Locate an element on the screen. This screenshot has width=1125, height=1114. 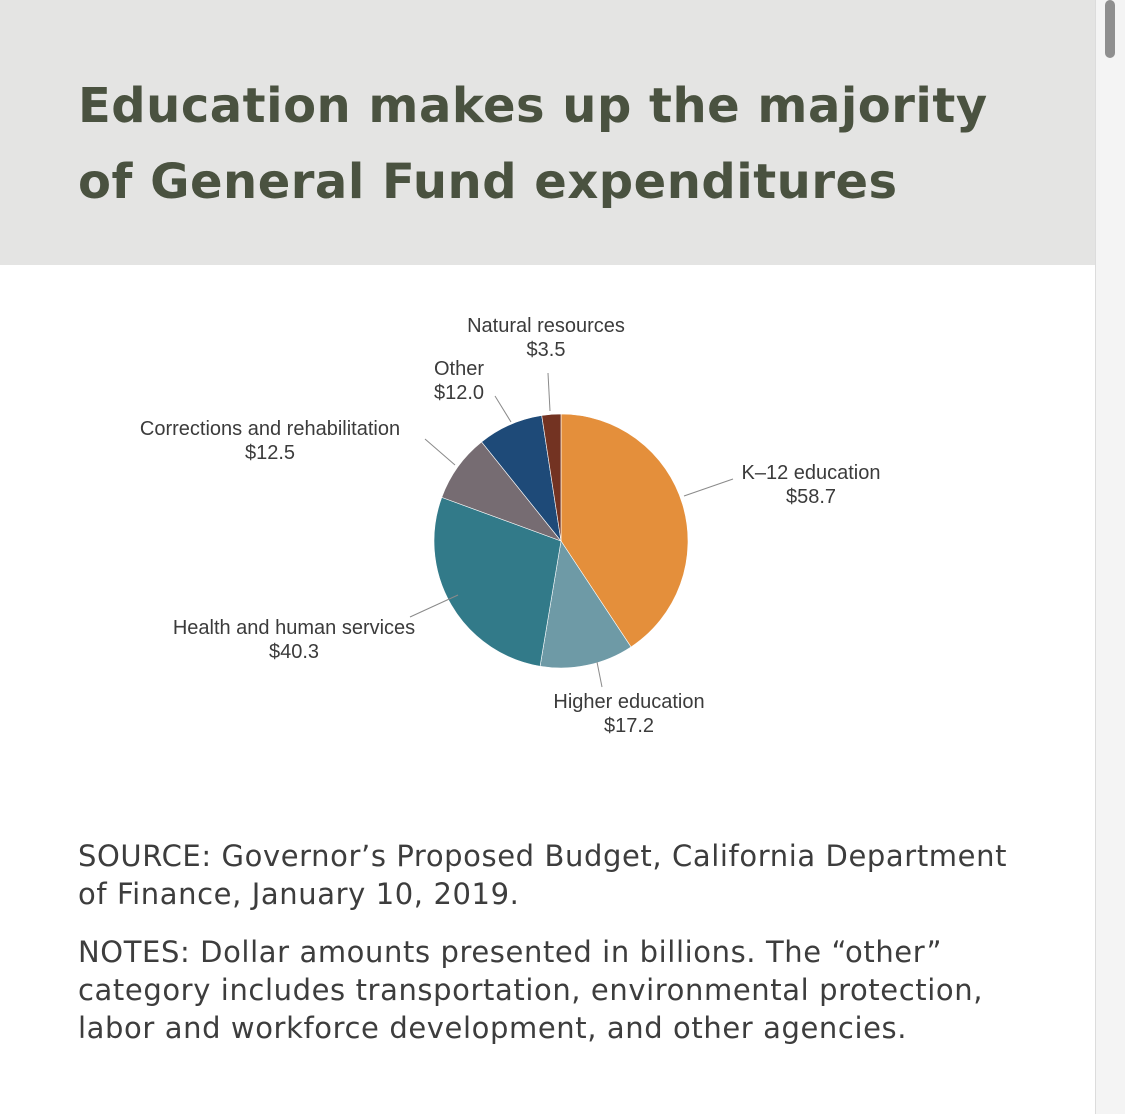
slice-label-6: Natural resources is located at coordinates (546, 326).